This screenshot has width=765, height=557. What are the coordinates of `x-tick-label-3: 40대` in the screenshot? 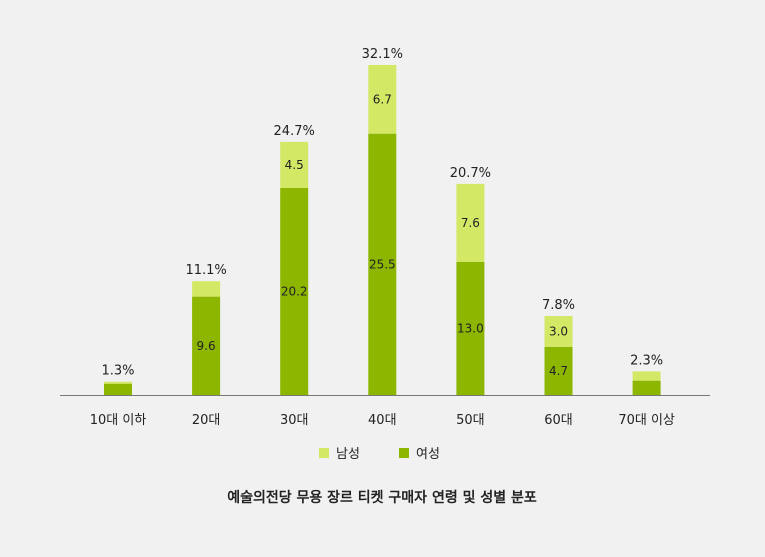 It's located at (382, 420).